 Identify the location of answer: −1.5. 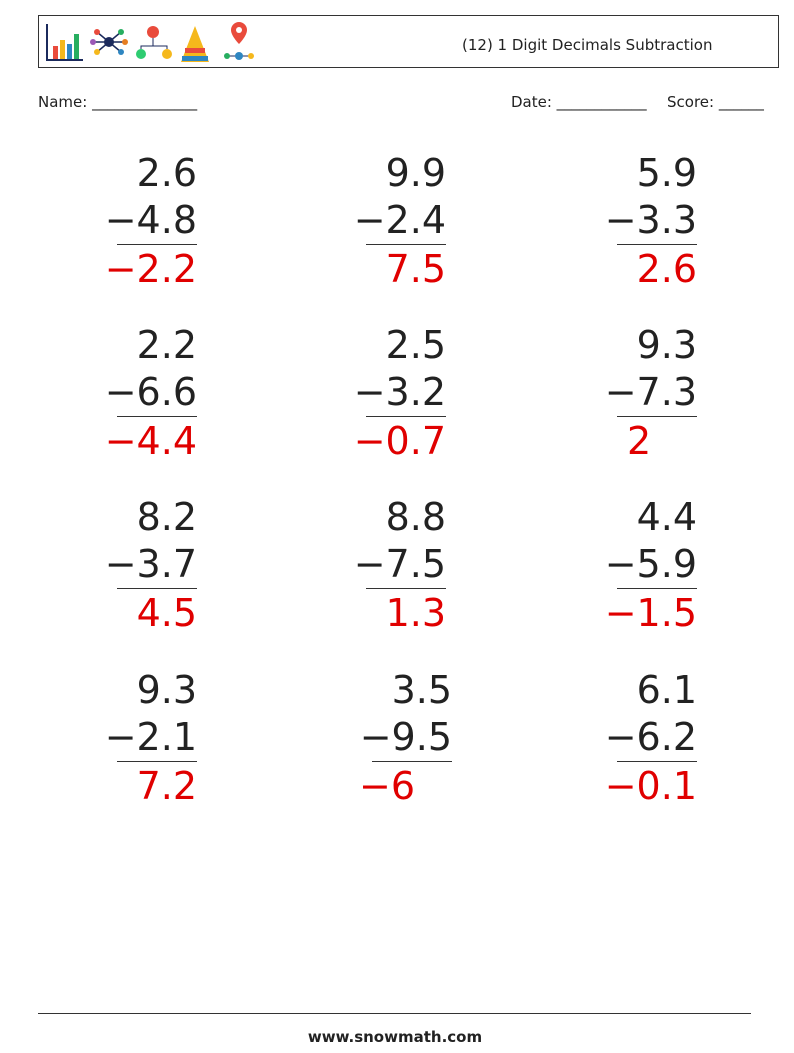
(650, 613).